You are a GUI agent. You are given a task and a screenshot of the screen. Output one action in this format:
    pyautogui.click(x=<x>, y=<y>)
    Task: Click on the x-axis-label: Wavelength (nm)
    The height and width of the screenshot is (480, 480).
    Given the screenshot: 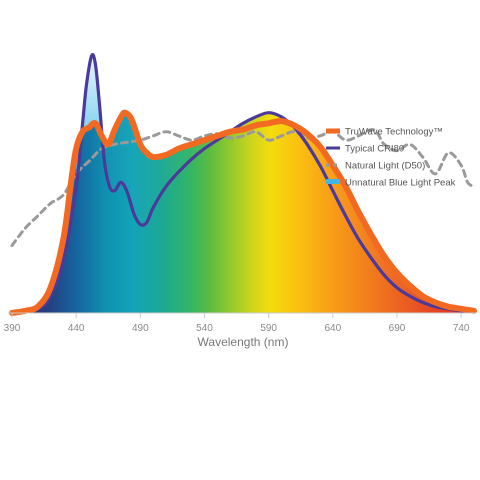 What is the action you would take?
    pyautogui.click(x=243, y=342)
    